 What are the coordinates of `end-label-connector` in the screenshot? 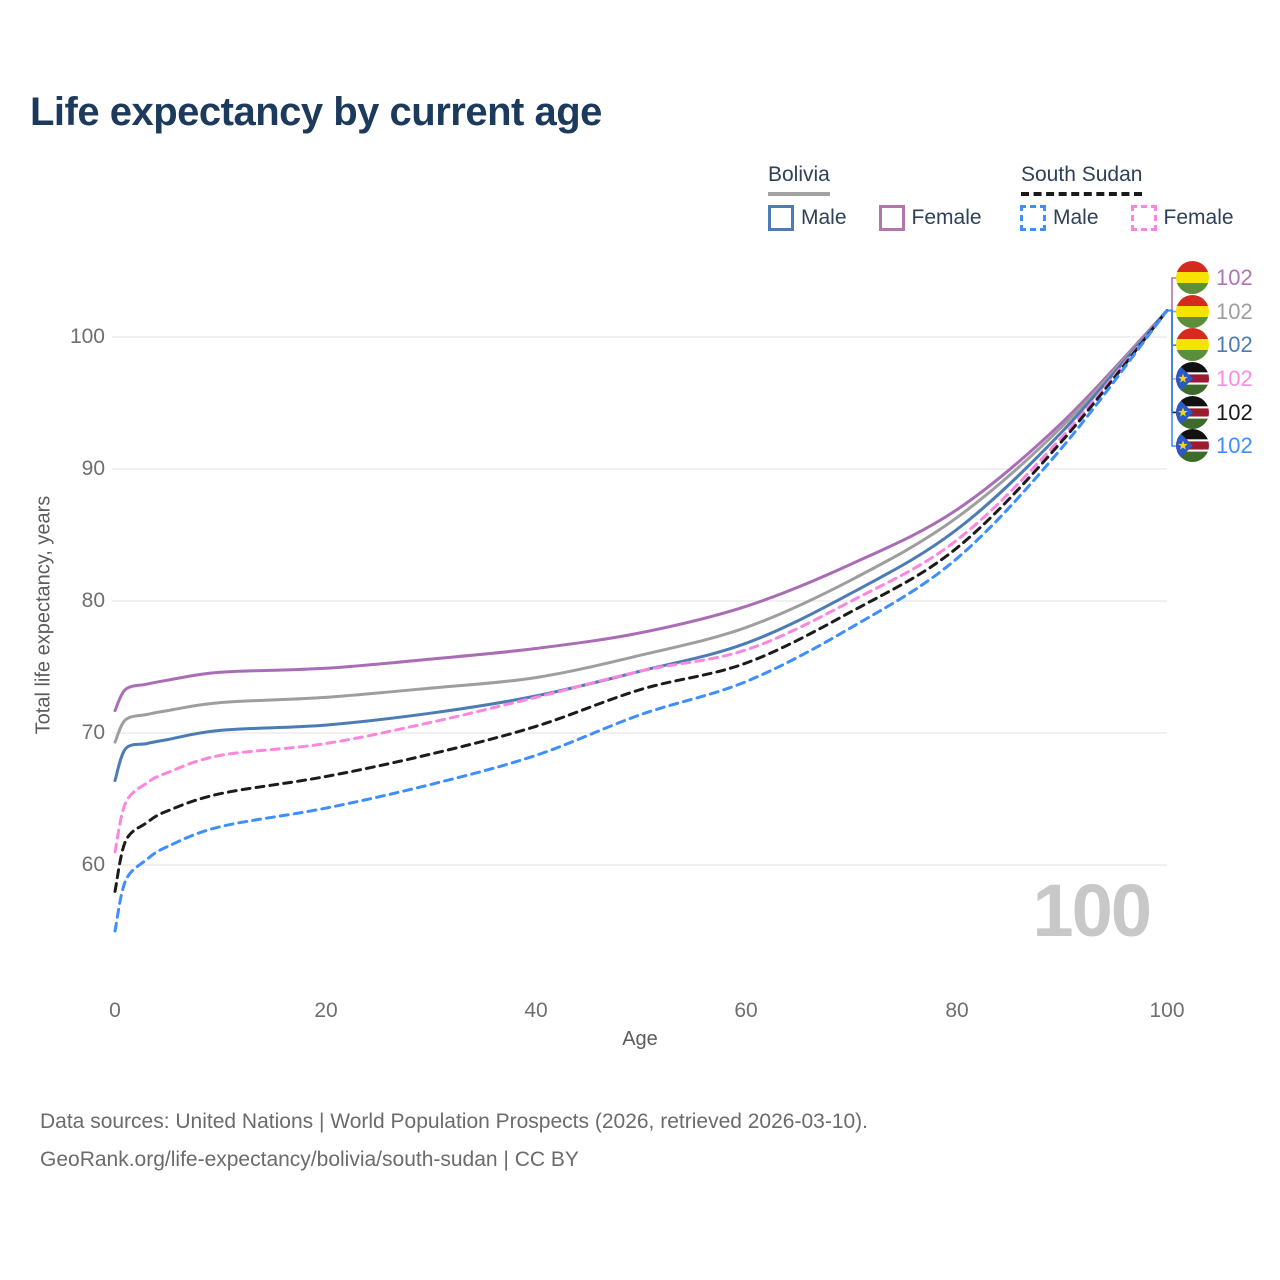 It's located at (1172, 378).